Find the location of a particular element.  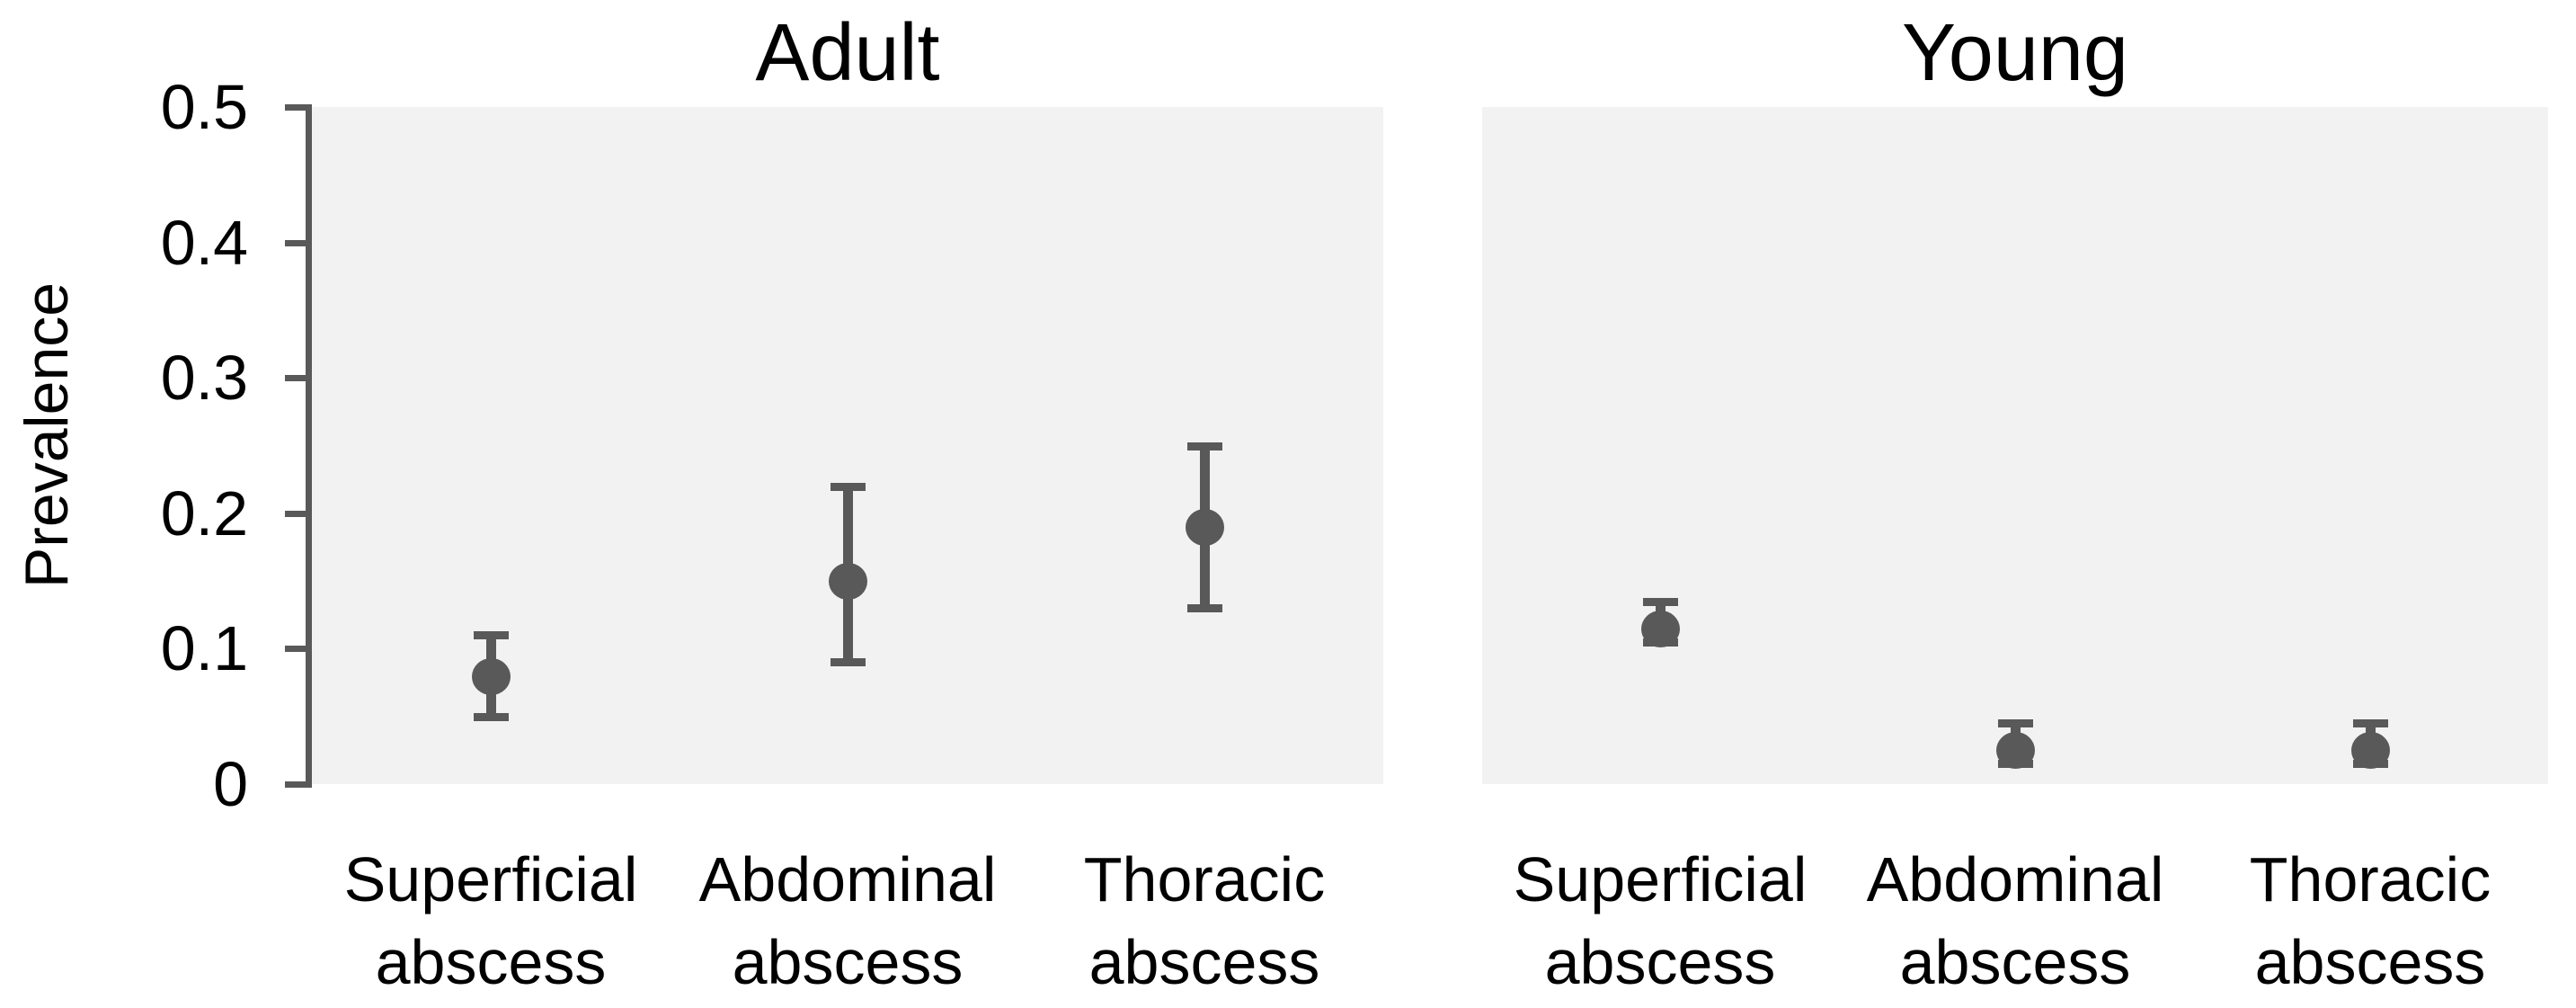

data-point-adult-abdominal-abscess is located at coordinates (848, 581).